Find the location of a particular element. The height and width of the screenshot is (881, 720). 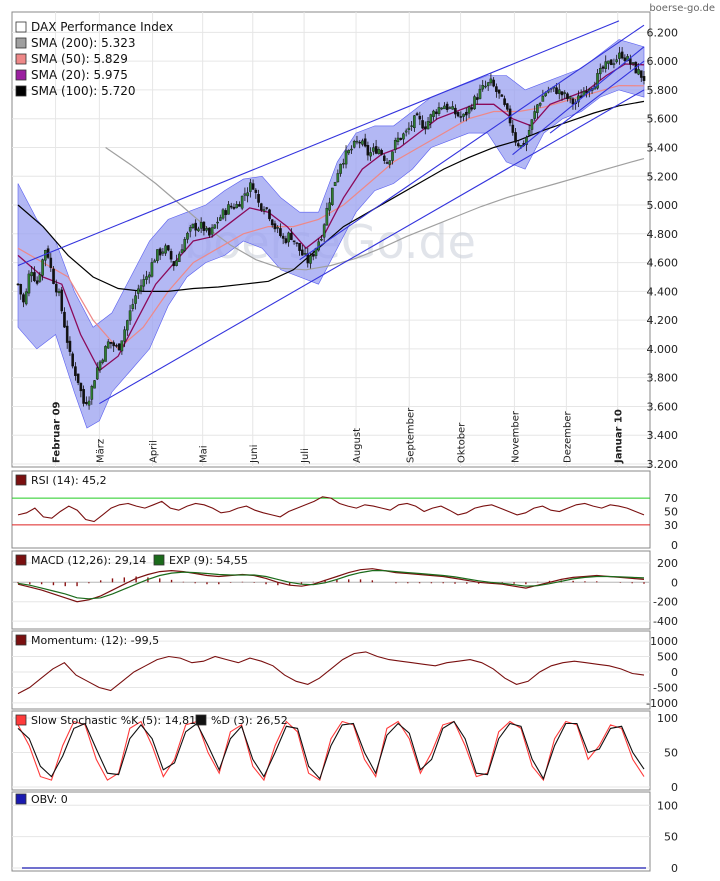

sma-200-line is located at coordinates (375, 209).